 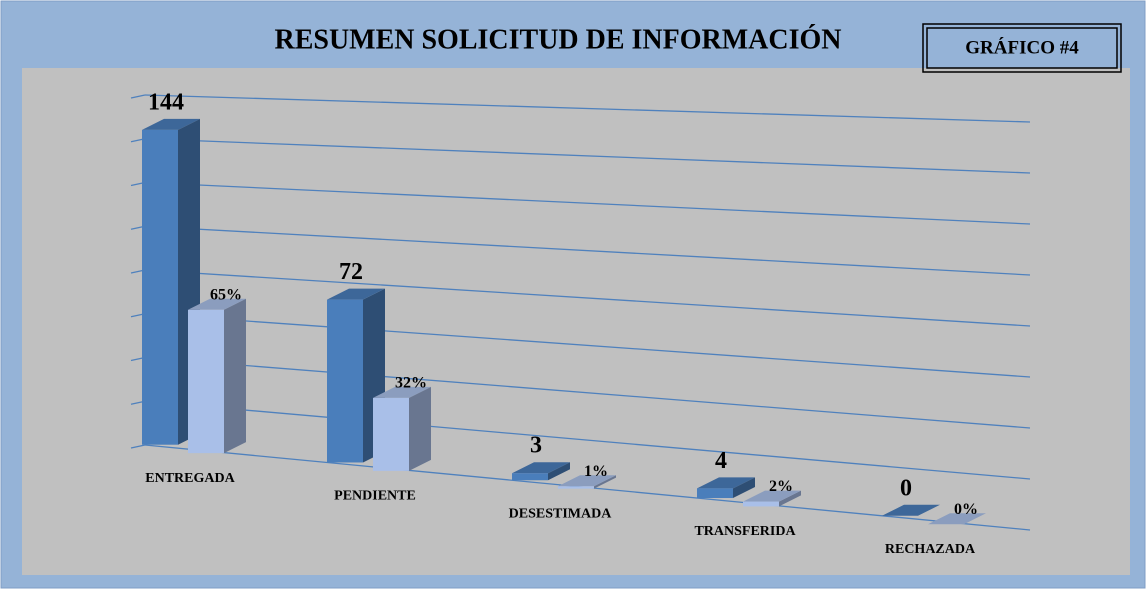 What do you see at coordinates (557, 39) in the screenshot?
I see `chart-title: RESUMEN SOLICITUD DE INFORMACIÓN` at bounding box center [557, 39].